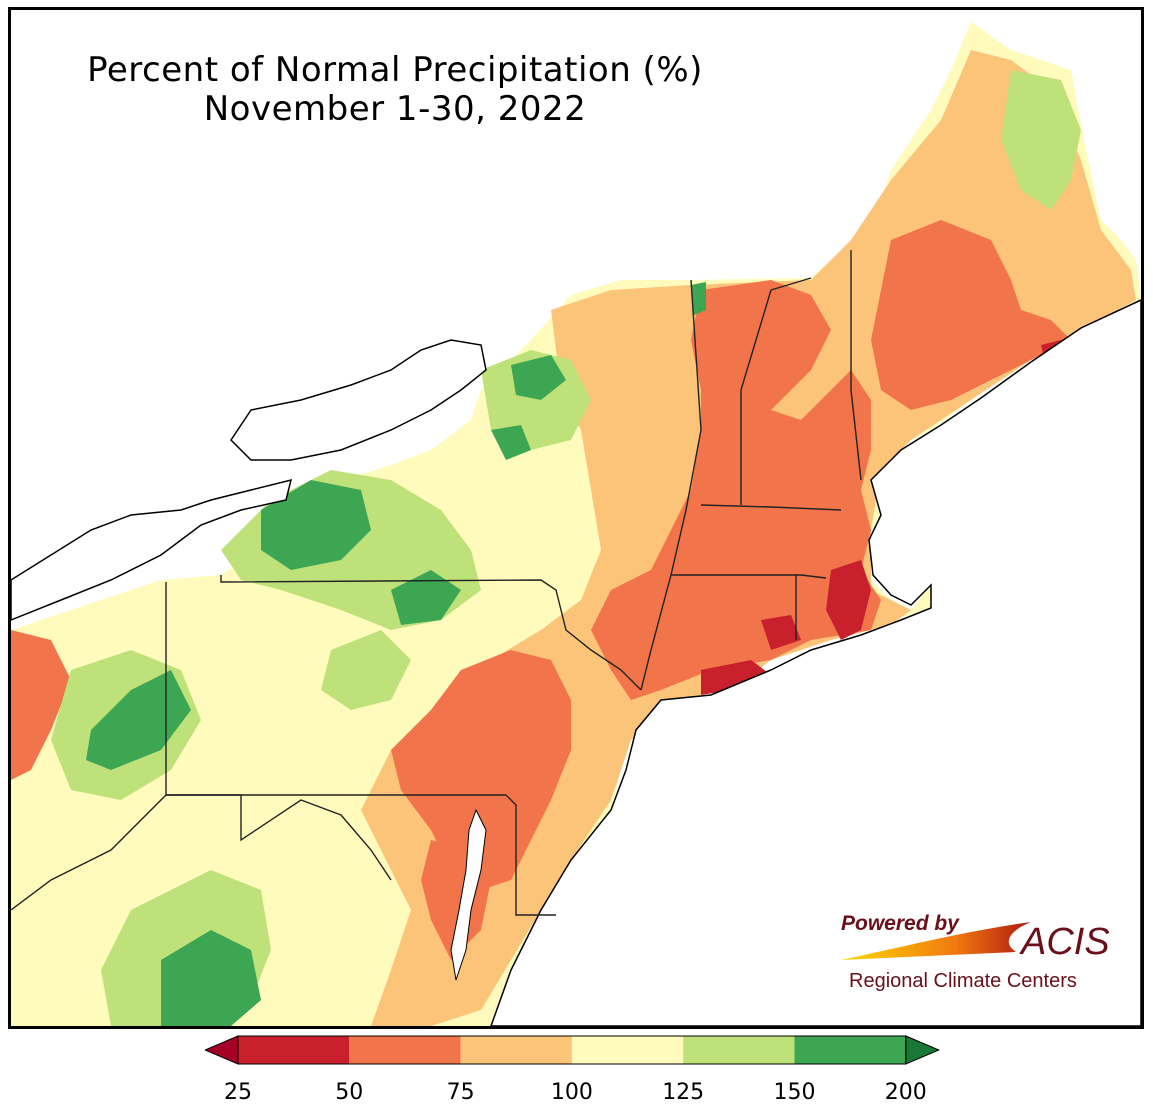  I want to click on colorbar, so click(573, 1050).